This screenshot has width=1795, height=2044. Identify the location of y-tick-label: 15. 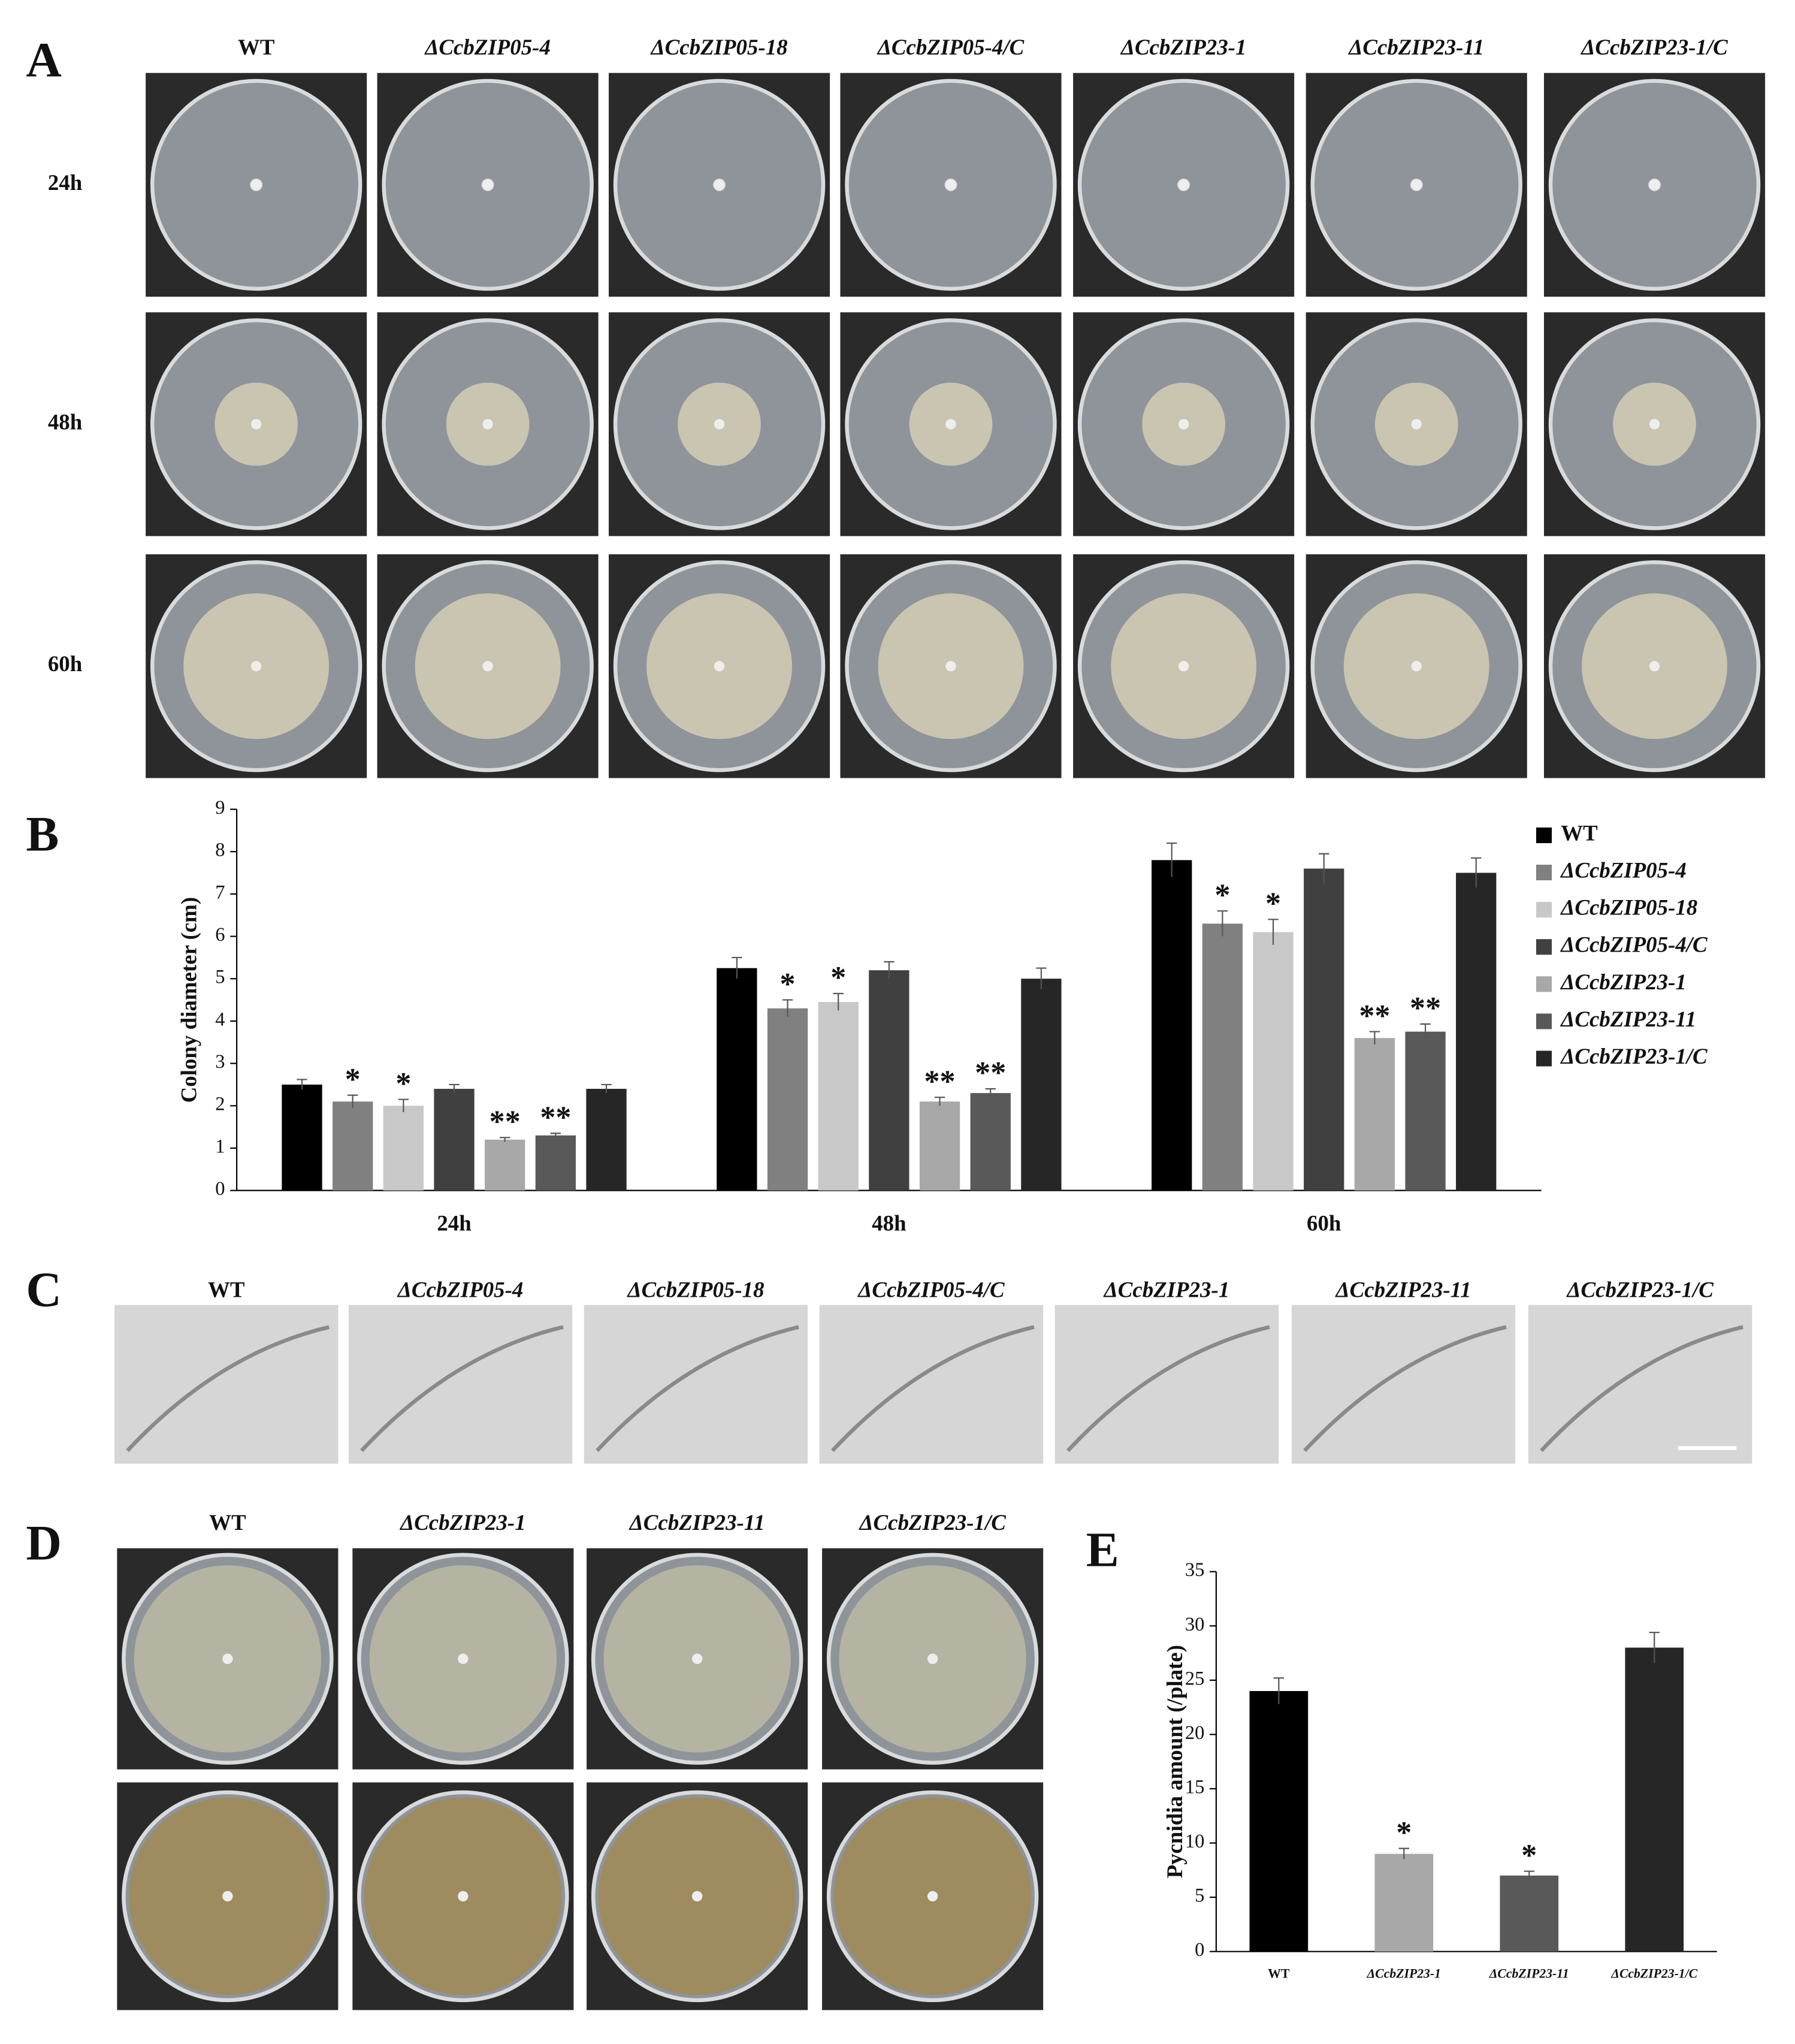
(1195, 1787).